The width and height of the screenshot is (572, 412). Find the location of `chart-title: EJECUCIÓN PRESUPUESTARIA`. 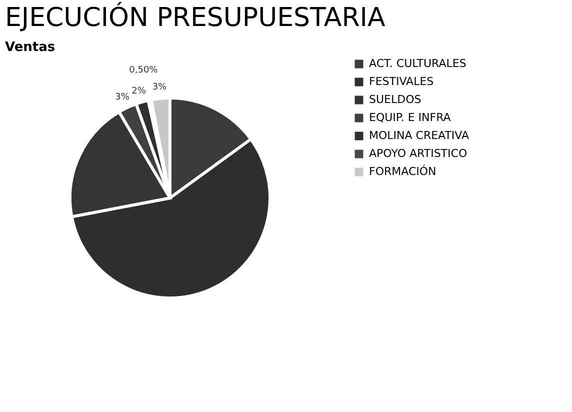

chart-title: EJECUCIÓN PRESUPUESTARIA is located at coordinates (195, 17).